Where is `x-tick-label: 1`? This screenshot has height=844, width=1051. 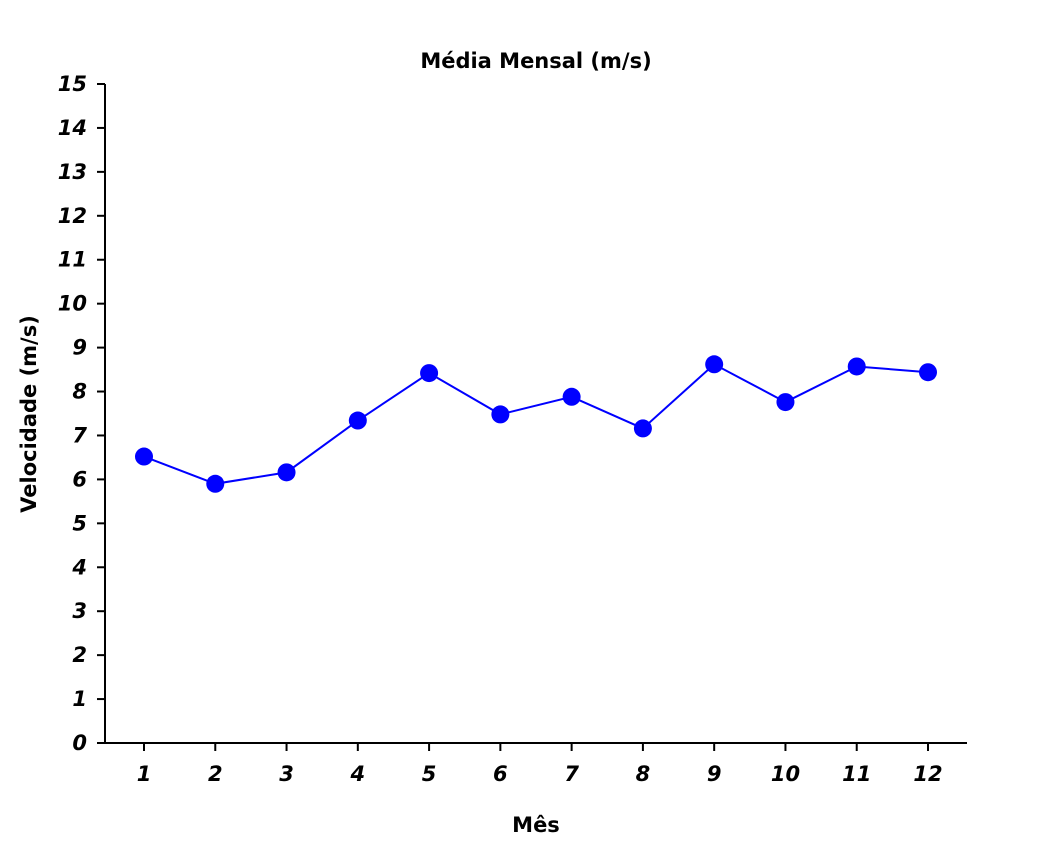 x-tick-label: 1 is located at coordinates (144, 774).